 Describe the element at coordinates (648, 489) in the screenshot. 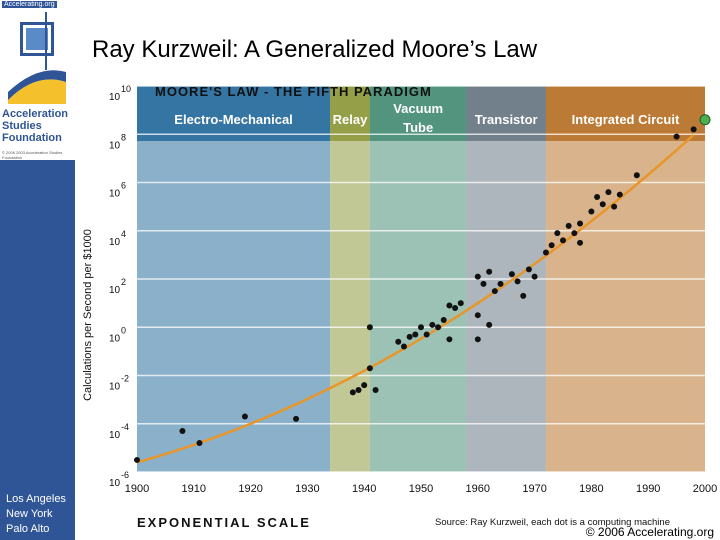

I see `x-tick-label: 1990` at that location.